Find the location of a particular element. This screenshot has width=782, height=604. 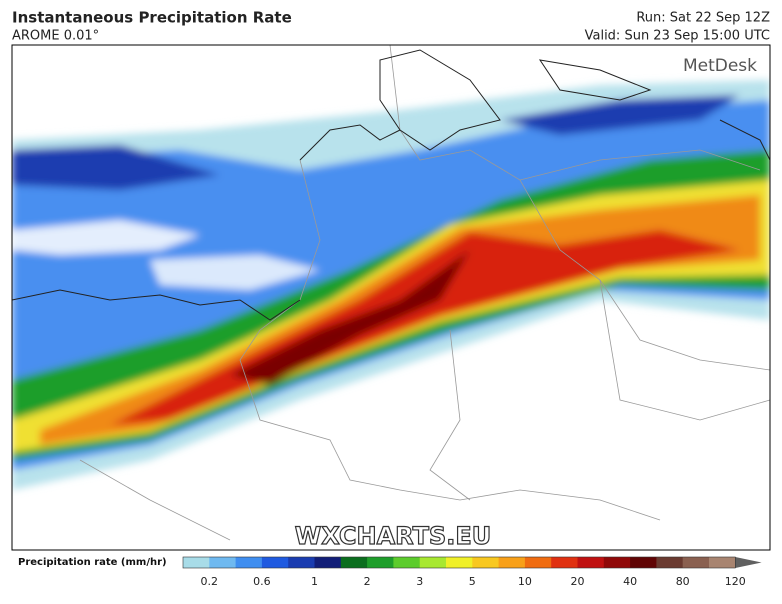

colorbar: 0.2 0.6 1 2 3 5 10 20 40 80 120 is located at coordinates (472, 572).